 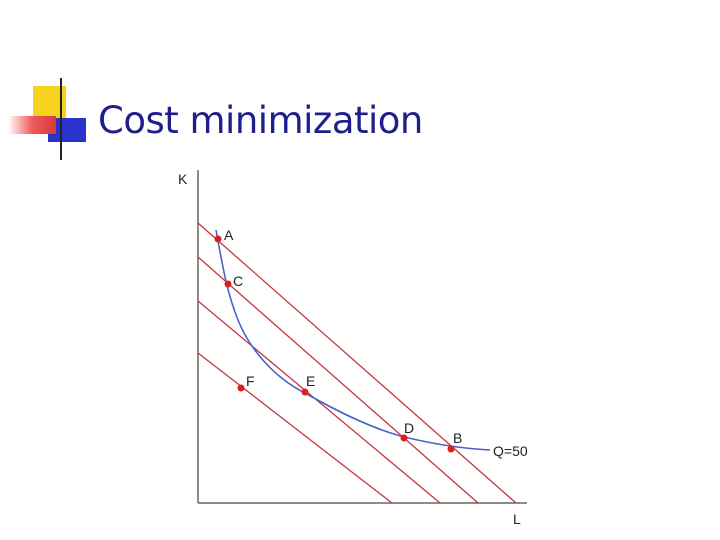 I want to click on x-axis-label: L, so click(x=517, y=519).